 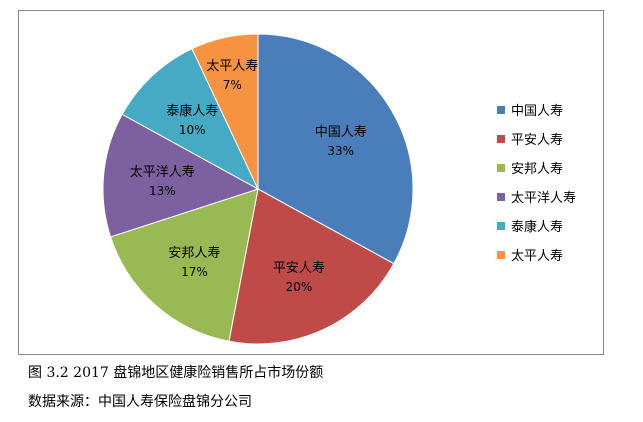 I want to click on slice-category-label: 安邦人寿, so click(x=194, y=253).